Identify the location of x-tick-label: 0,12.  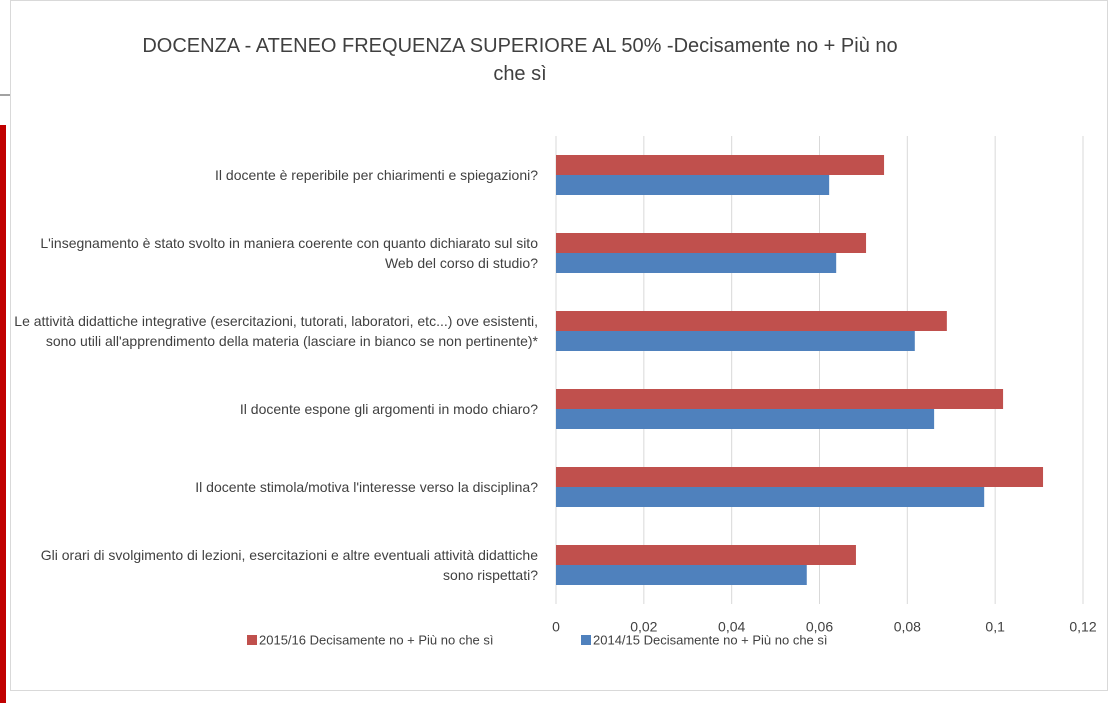
(1082, 627).